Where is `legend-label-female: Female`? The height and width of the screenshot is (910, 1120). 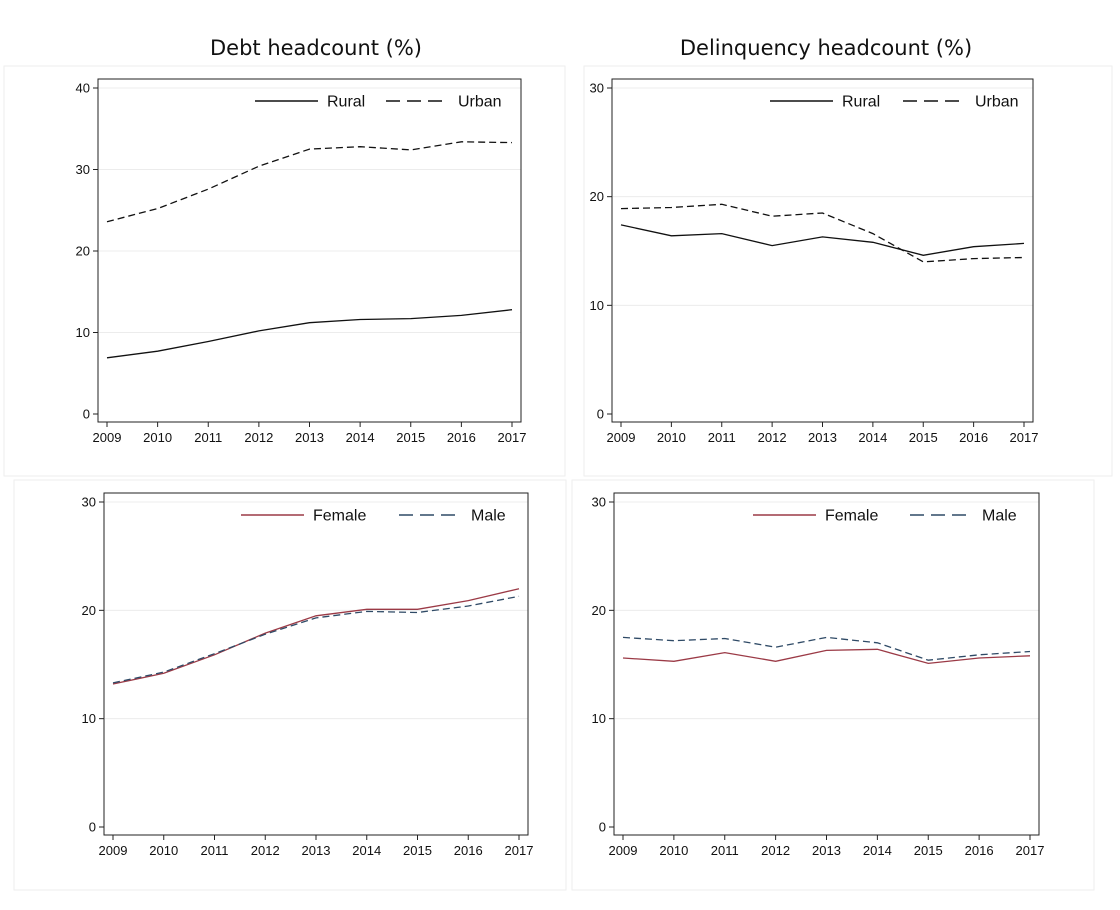 legend-label-female: Female is located at coordinates (851, 516).